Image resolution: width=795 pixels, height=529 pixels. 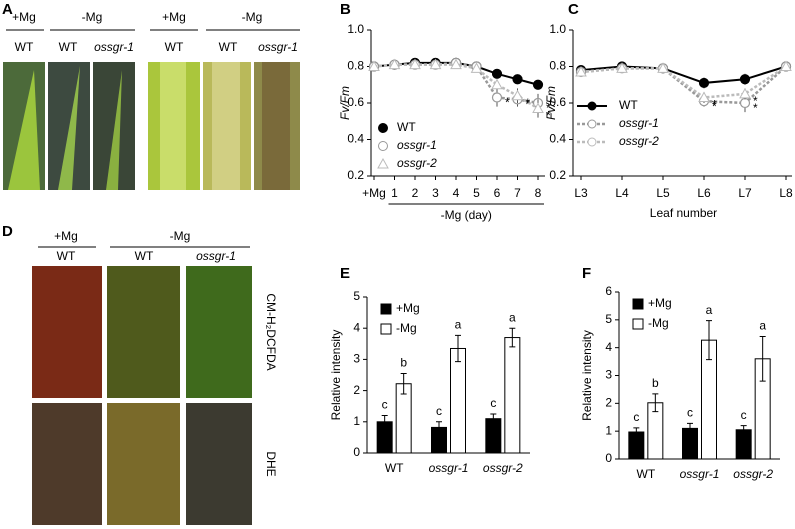 I want to click on x-tick-label: 2, so click(x=415, y=193).